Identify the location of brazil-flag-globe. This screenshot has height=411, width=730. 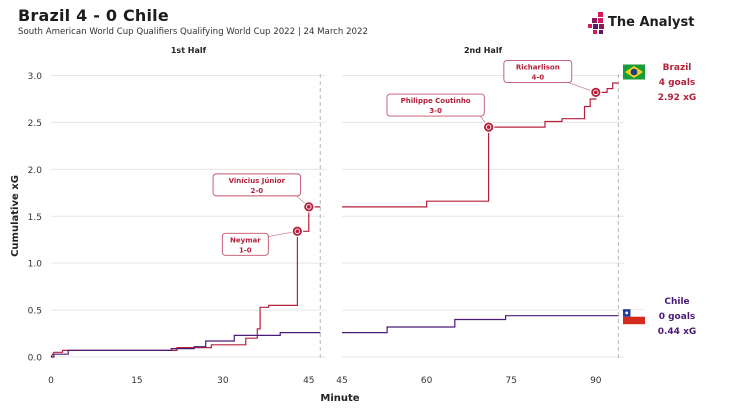
(634, 72).